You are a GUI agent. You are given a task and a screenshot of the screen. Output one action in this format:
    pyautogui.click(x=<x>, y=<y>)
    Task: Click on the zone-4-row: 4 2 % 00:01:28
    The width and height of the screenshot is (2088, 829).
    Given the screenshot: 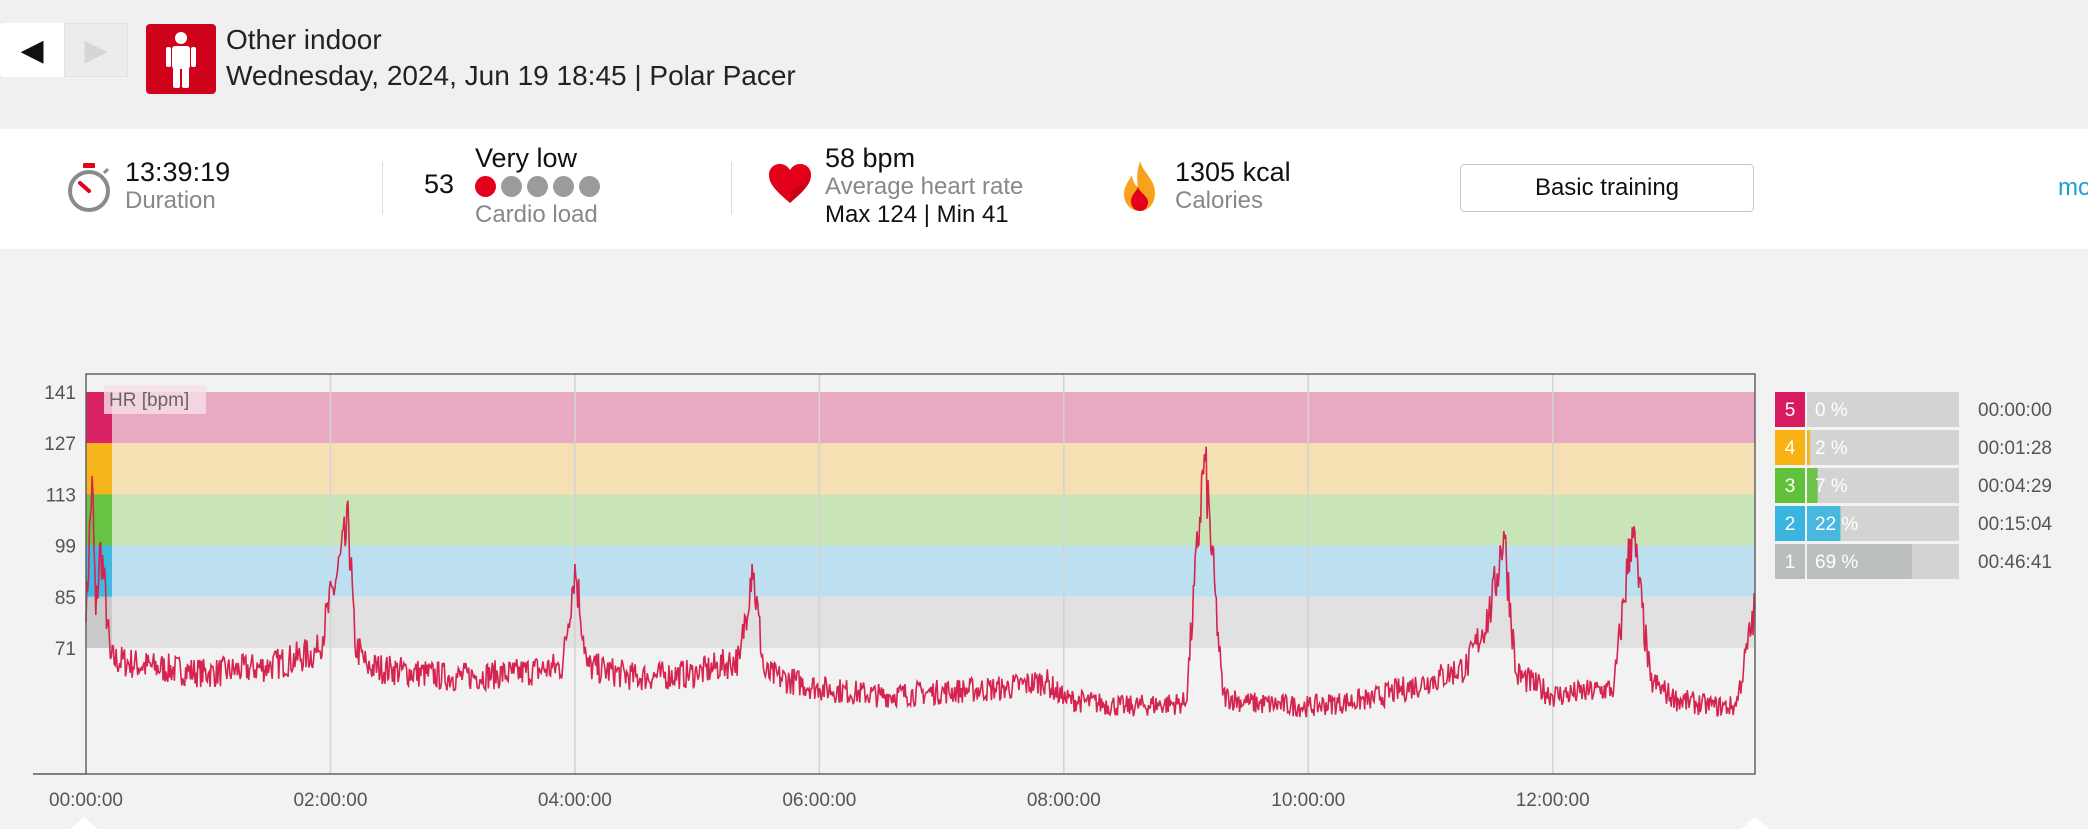 What is the action you would take?
    pyautogui.click(x=1913, y=447)
    